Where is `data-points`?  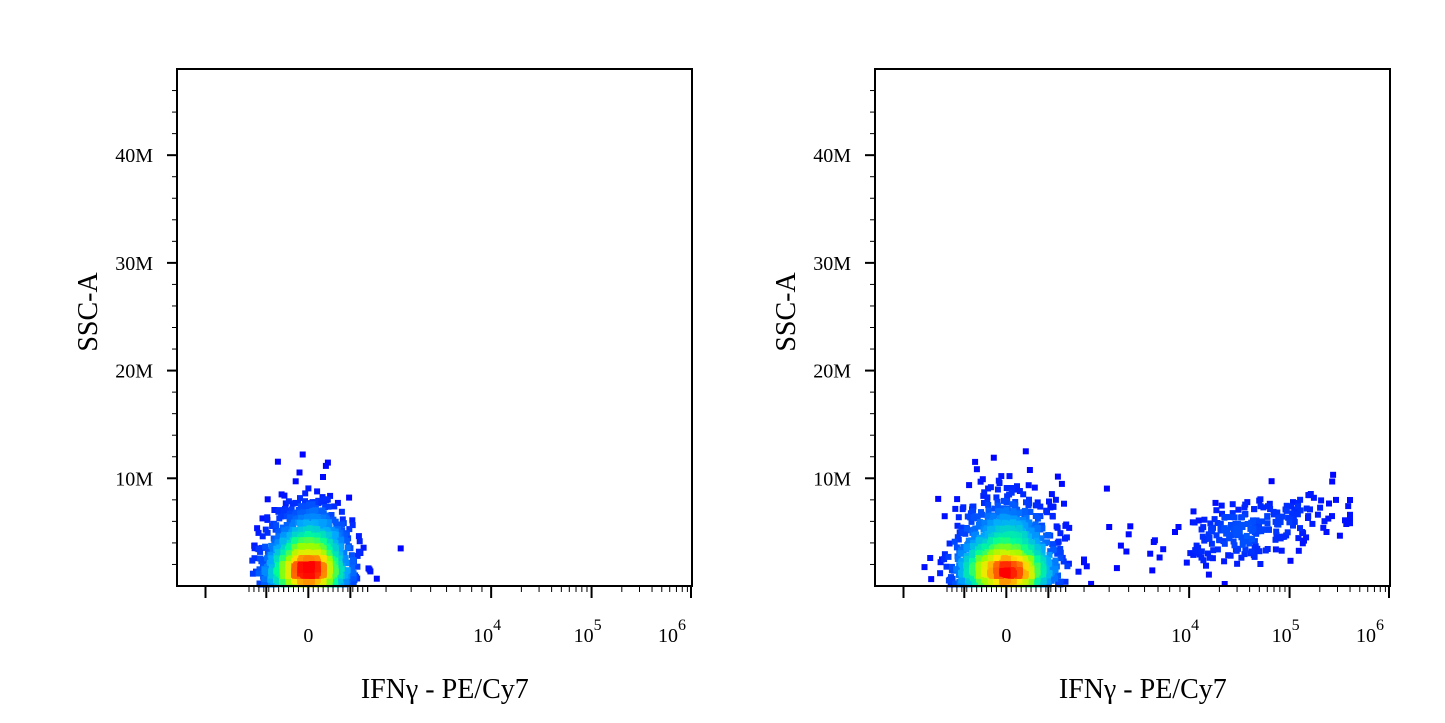
data-points is located at coordinates (326, 519).